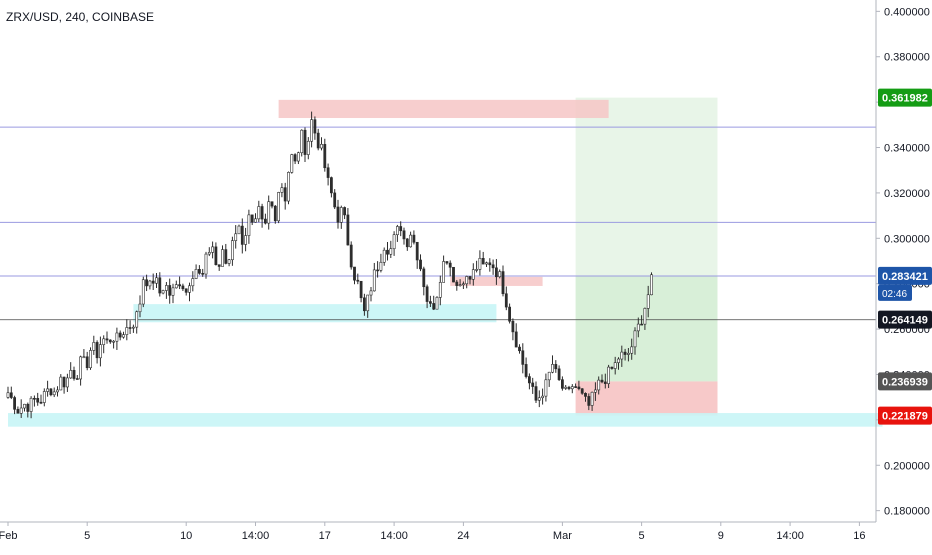  I want to click on loss-zone, so click(646, 398).